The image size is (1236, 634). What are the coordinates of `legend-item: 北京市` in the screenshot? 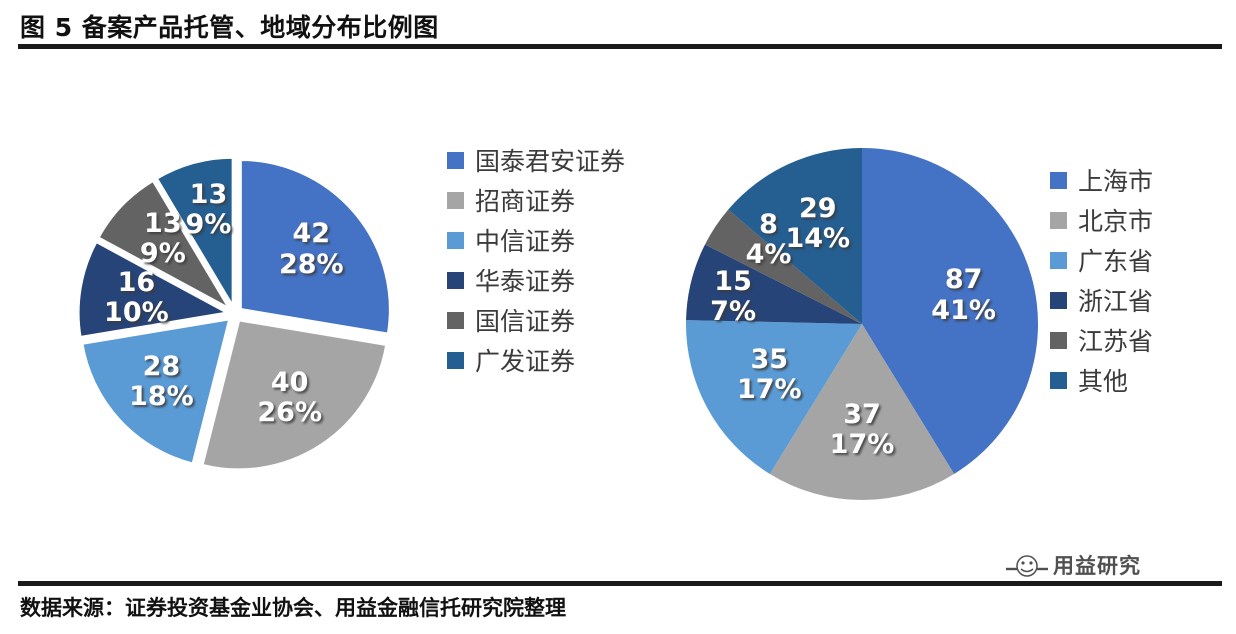 It's located at (1101, 220).